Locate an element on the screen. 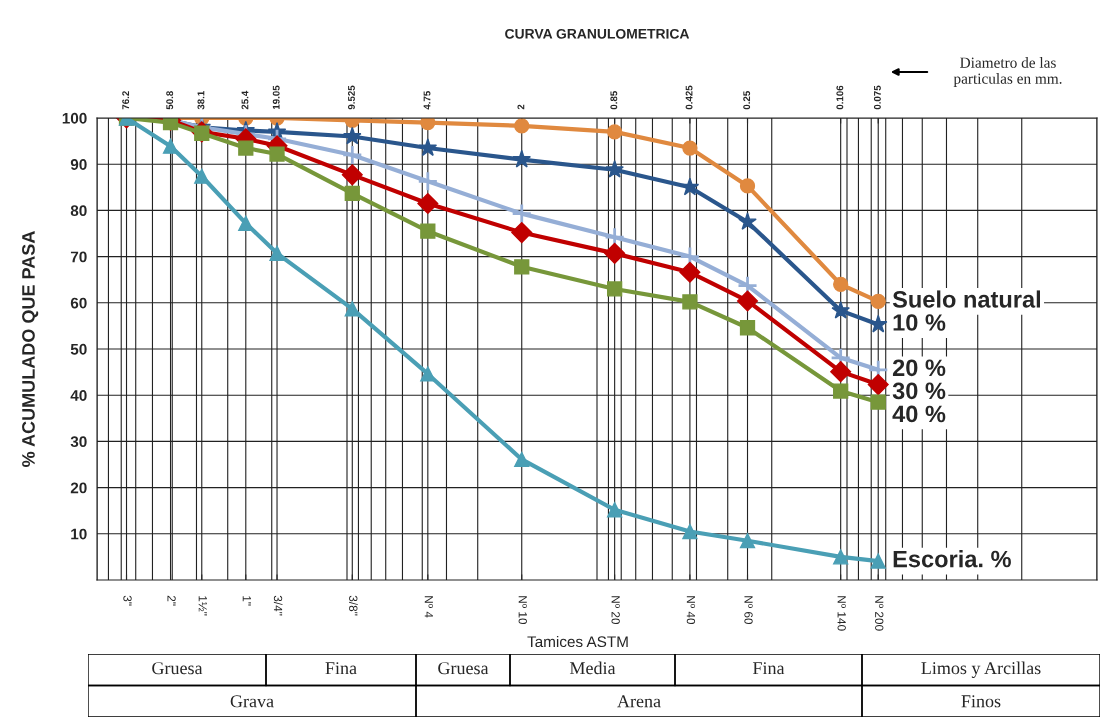  text: Diametro de las particulas en mm. is located at coordinates (1007, 72).